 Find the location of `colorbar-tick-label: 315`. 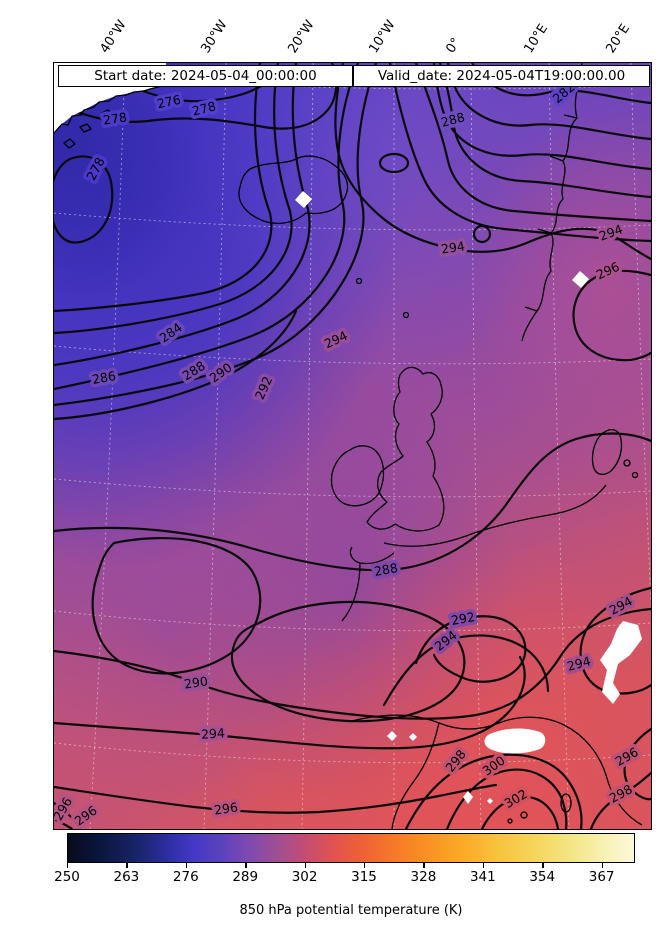

colorbar-tick-label: 315 is located at coordinates (364, 877).